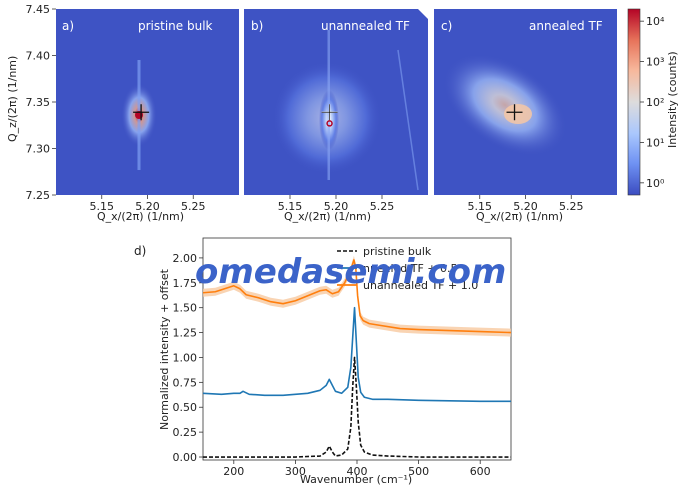  What do you see at coordinates (295, 471) in the screenshot?
I see `x-tick-label: 300` at bounding box center [295, 471].